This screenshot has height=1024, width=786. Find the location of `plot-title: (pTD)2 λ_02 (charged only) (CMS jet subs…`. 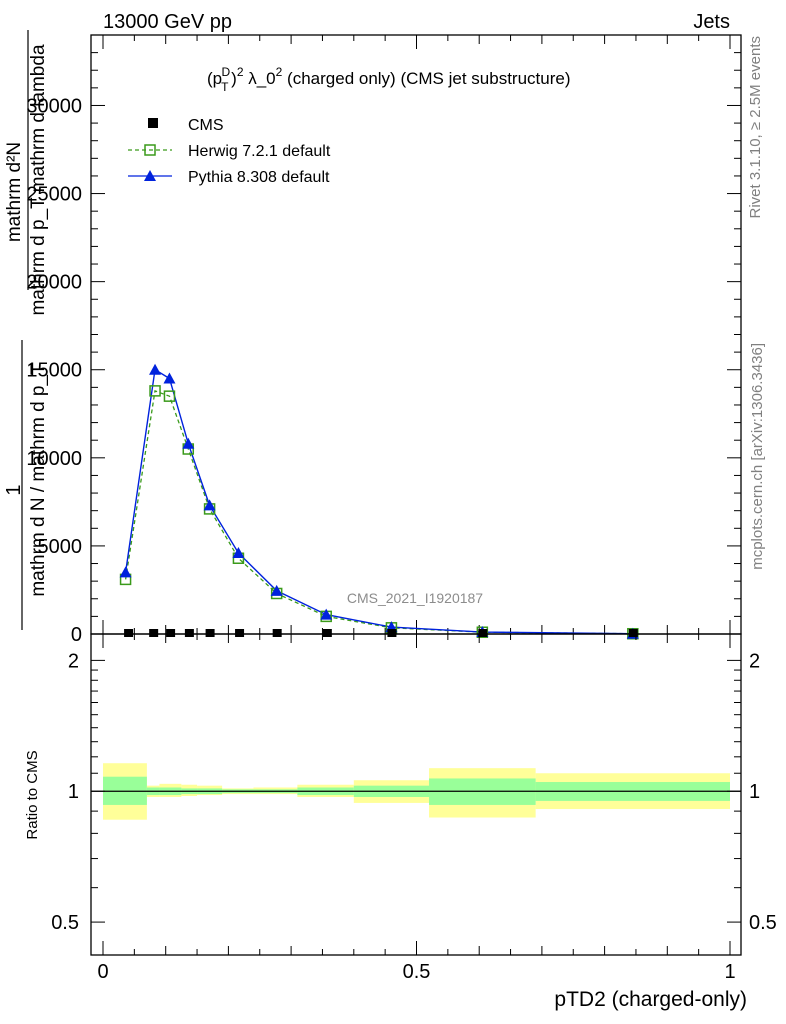

plot-title: (pTD)2 λ_02 (charged only) (CMS jet subs… is located at coordinates (388, 79).